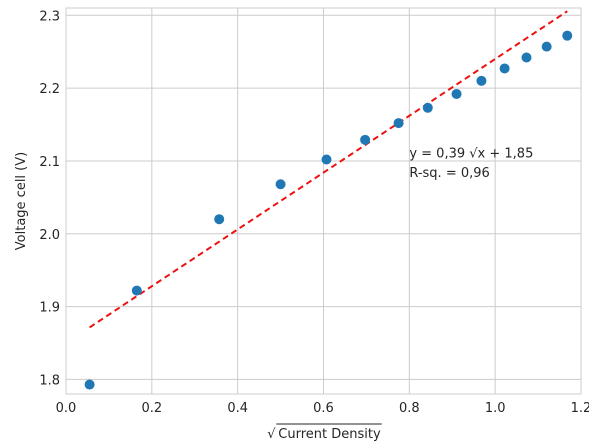 This screenshot has height=443, width=589. I want to click on y-axis-label: Voltage cell (V), so click(21, 201).